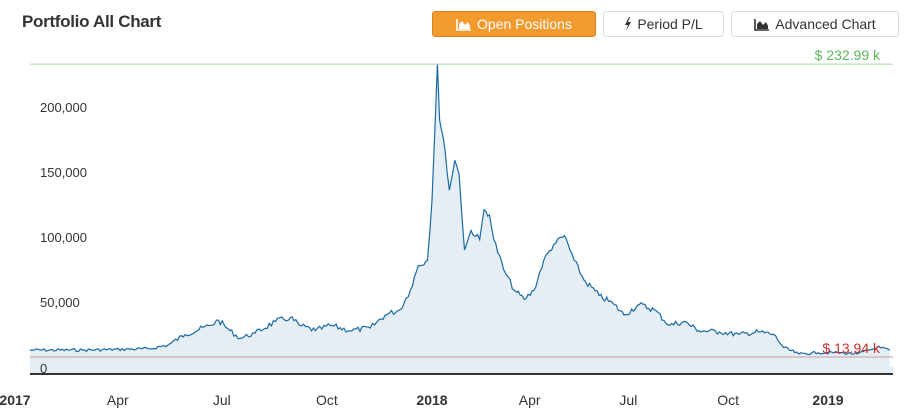 This screenshot has width=914, height=417. What do you see at coordinates (92, 21) in the screenshot?
I see `page-title: Portfolio All Chart` at bounding box center [92, 21].